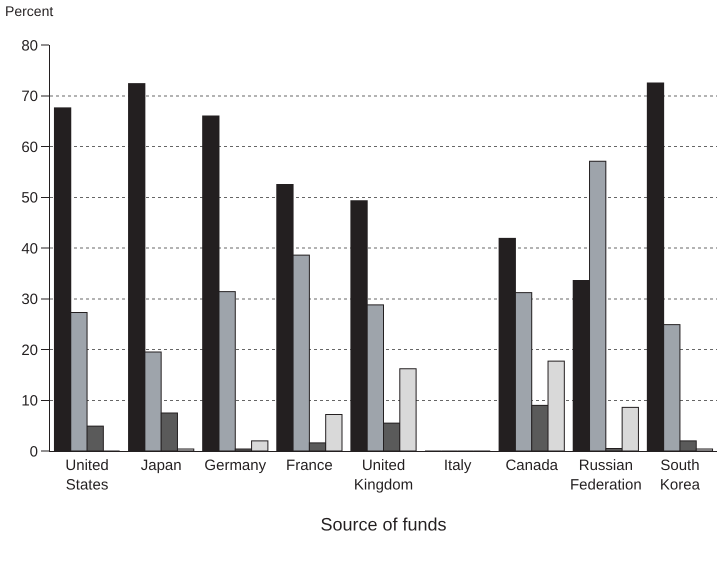  What do you see at coordinates (29, 299) in the screenshot?
I see `y-tick-label: 30` at bounding box center [29, 299].